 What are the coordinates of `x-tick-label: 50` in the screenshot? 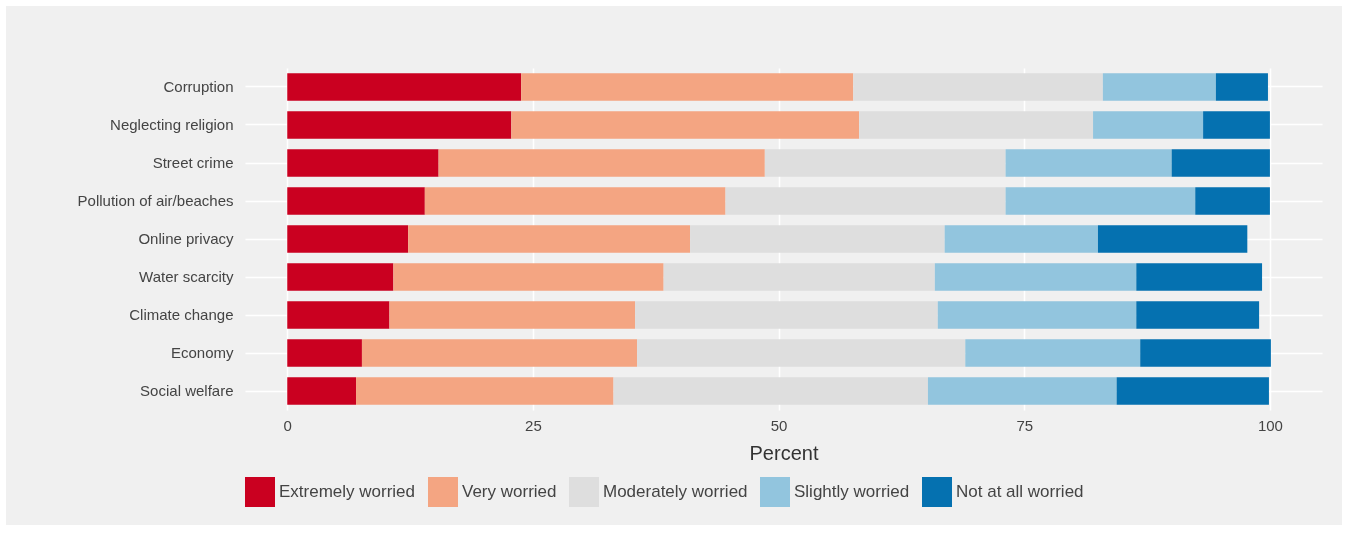 It's located at (779, 425).